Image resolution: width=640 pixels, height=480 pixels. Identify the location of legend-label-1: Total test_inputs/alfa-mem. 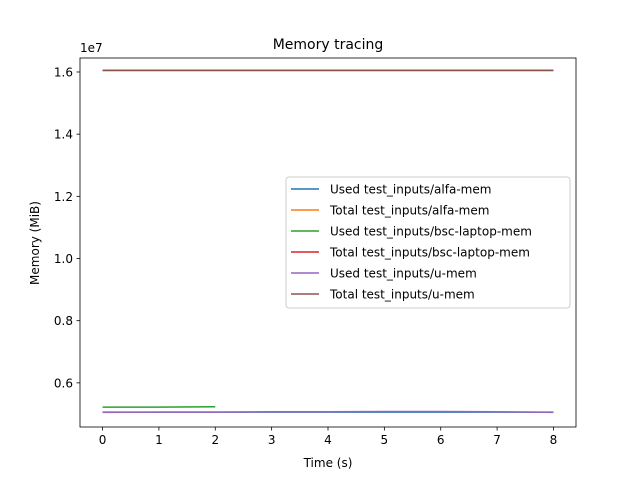
(409, 211).